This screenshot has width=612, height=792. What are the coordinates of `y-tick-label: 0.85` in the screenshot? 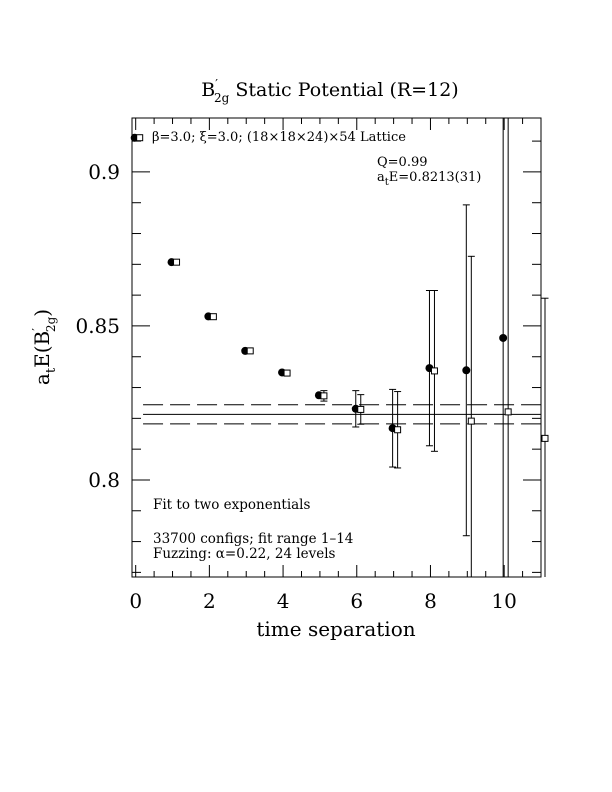 It's located at (97, 326).